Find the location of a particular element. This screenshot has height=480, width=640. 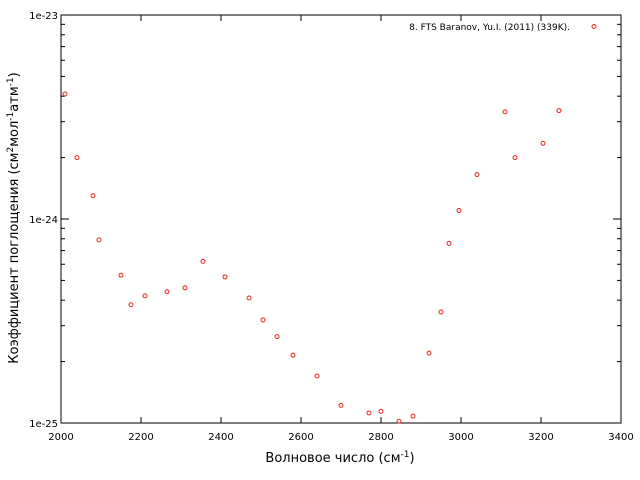

y-axis-title: Коэффициент поглощения (см2мол-1атм-1) is located at coordinates (14, 217).